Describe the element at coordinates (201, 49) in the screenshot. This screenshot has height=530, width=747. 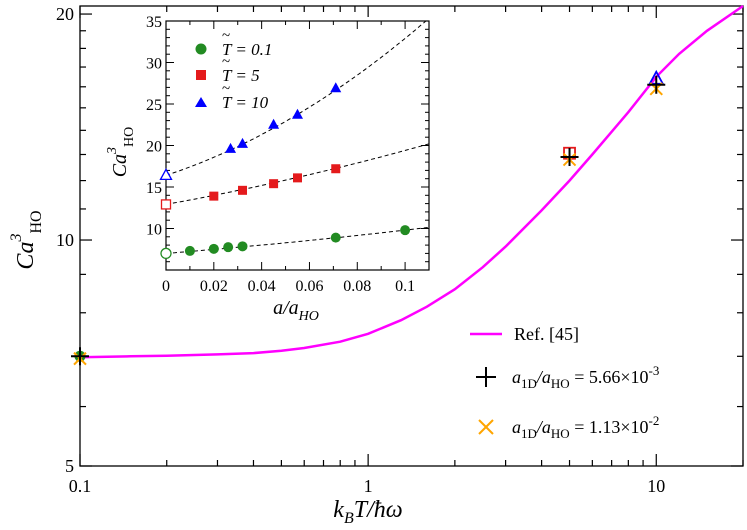
I see `inset-legend-circle-marker` at that location.